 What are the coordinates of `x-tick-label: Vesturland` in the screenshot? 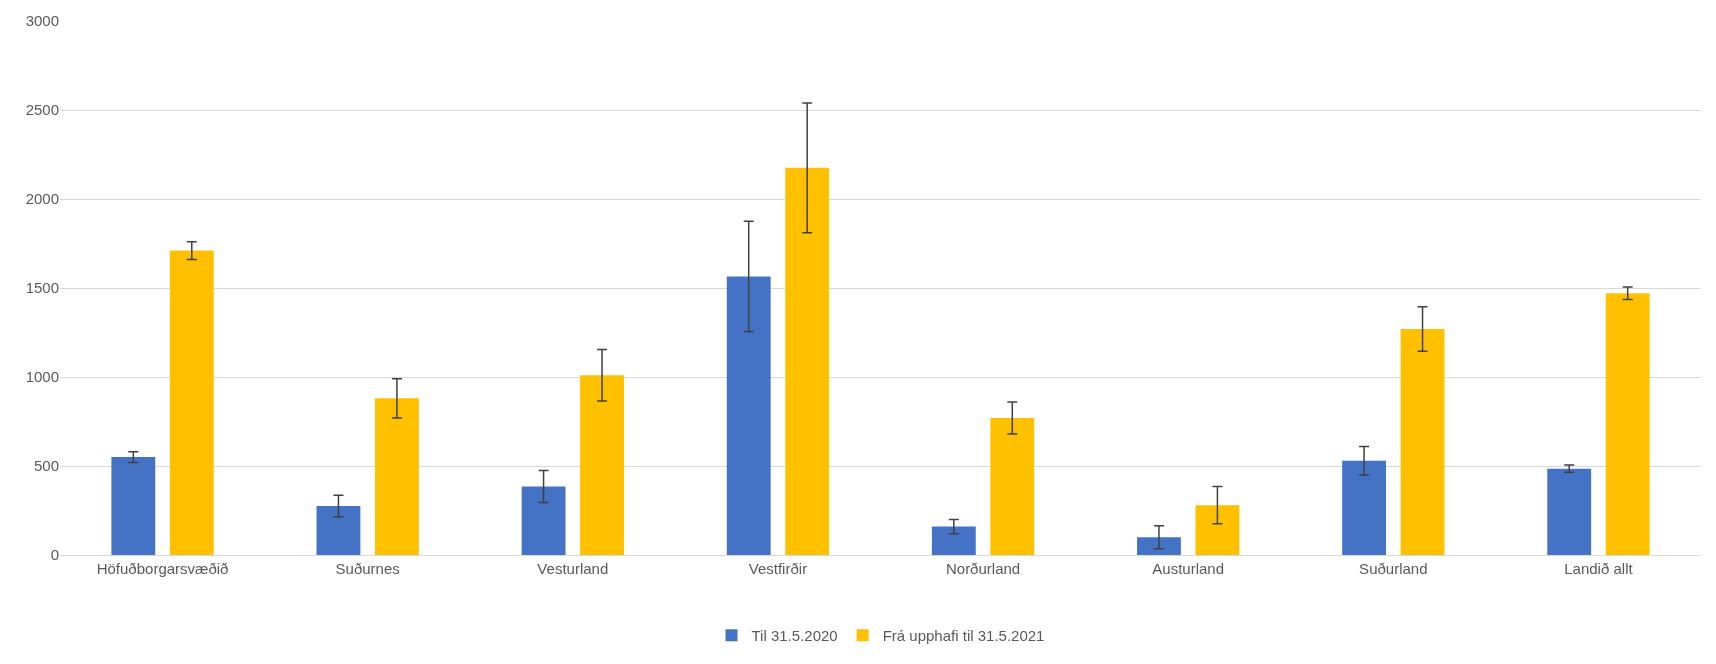 It's located at (573, 568).